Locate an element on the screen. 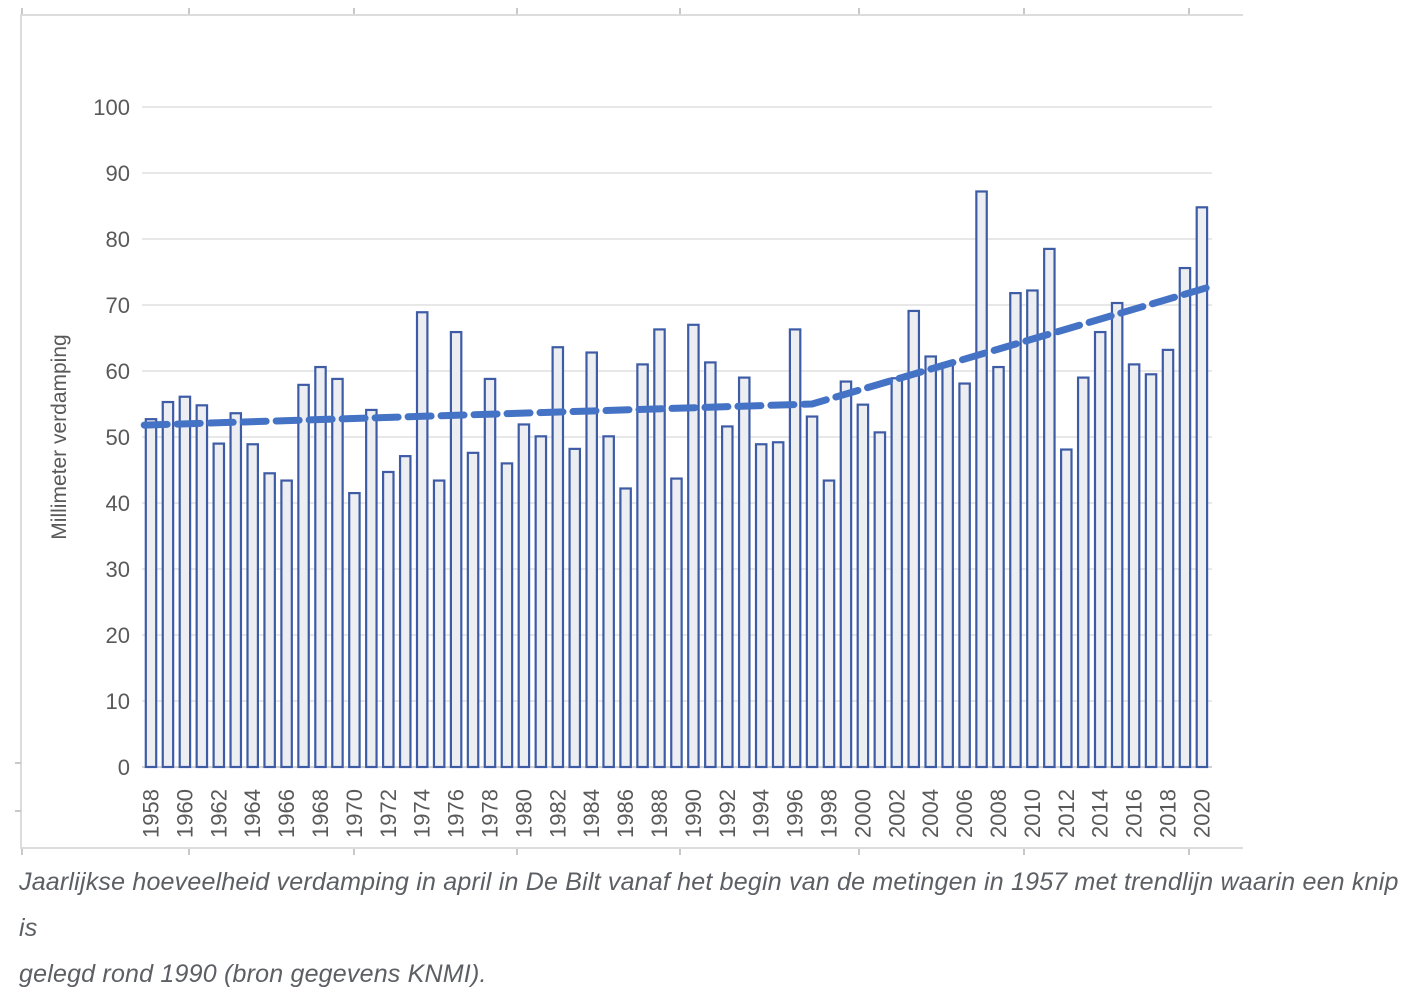  x-tick-label-2006: 2006 is located at coordinates (964, 813).